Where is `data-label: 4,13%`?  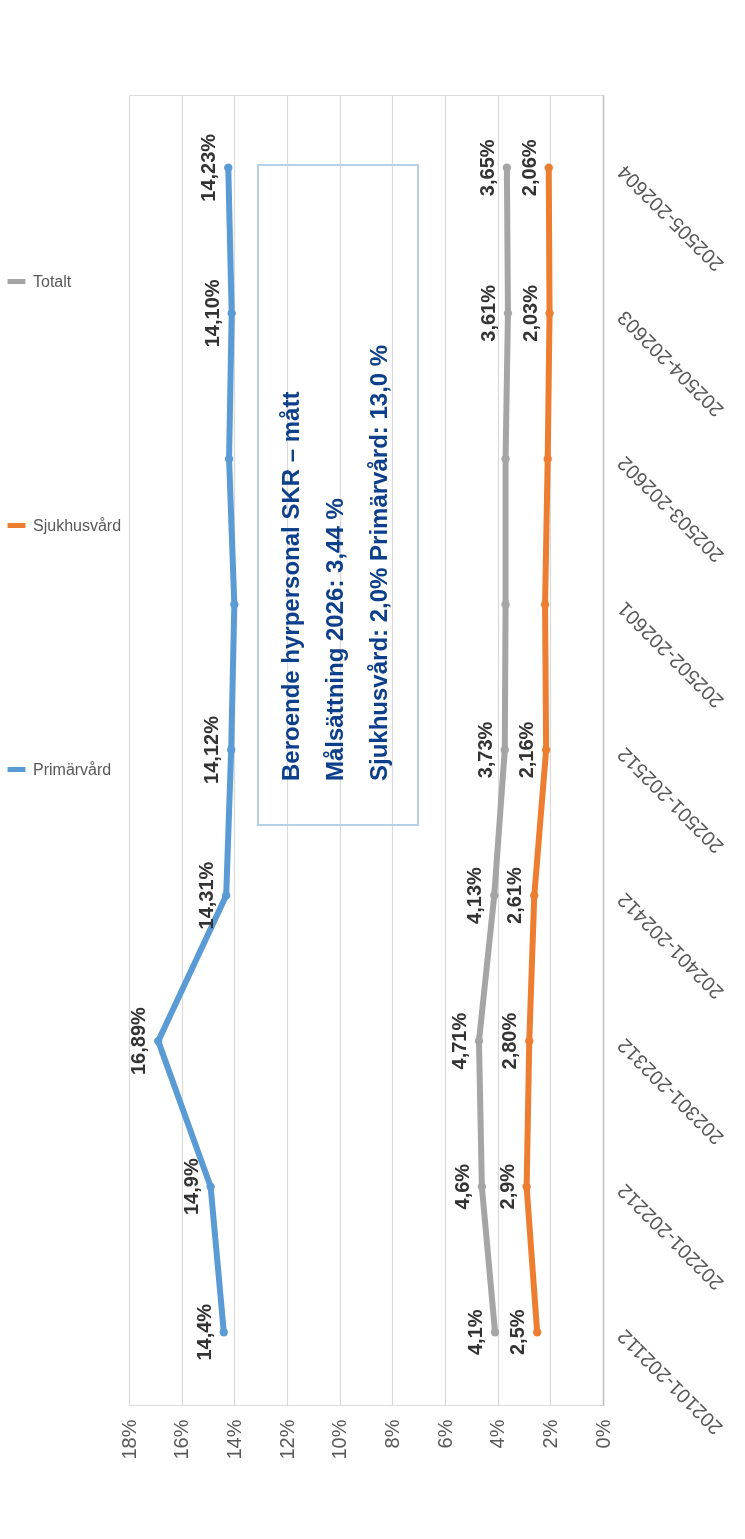
data-label: 4,13% is located at coordinates (474, 895).